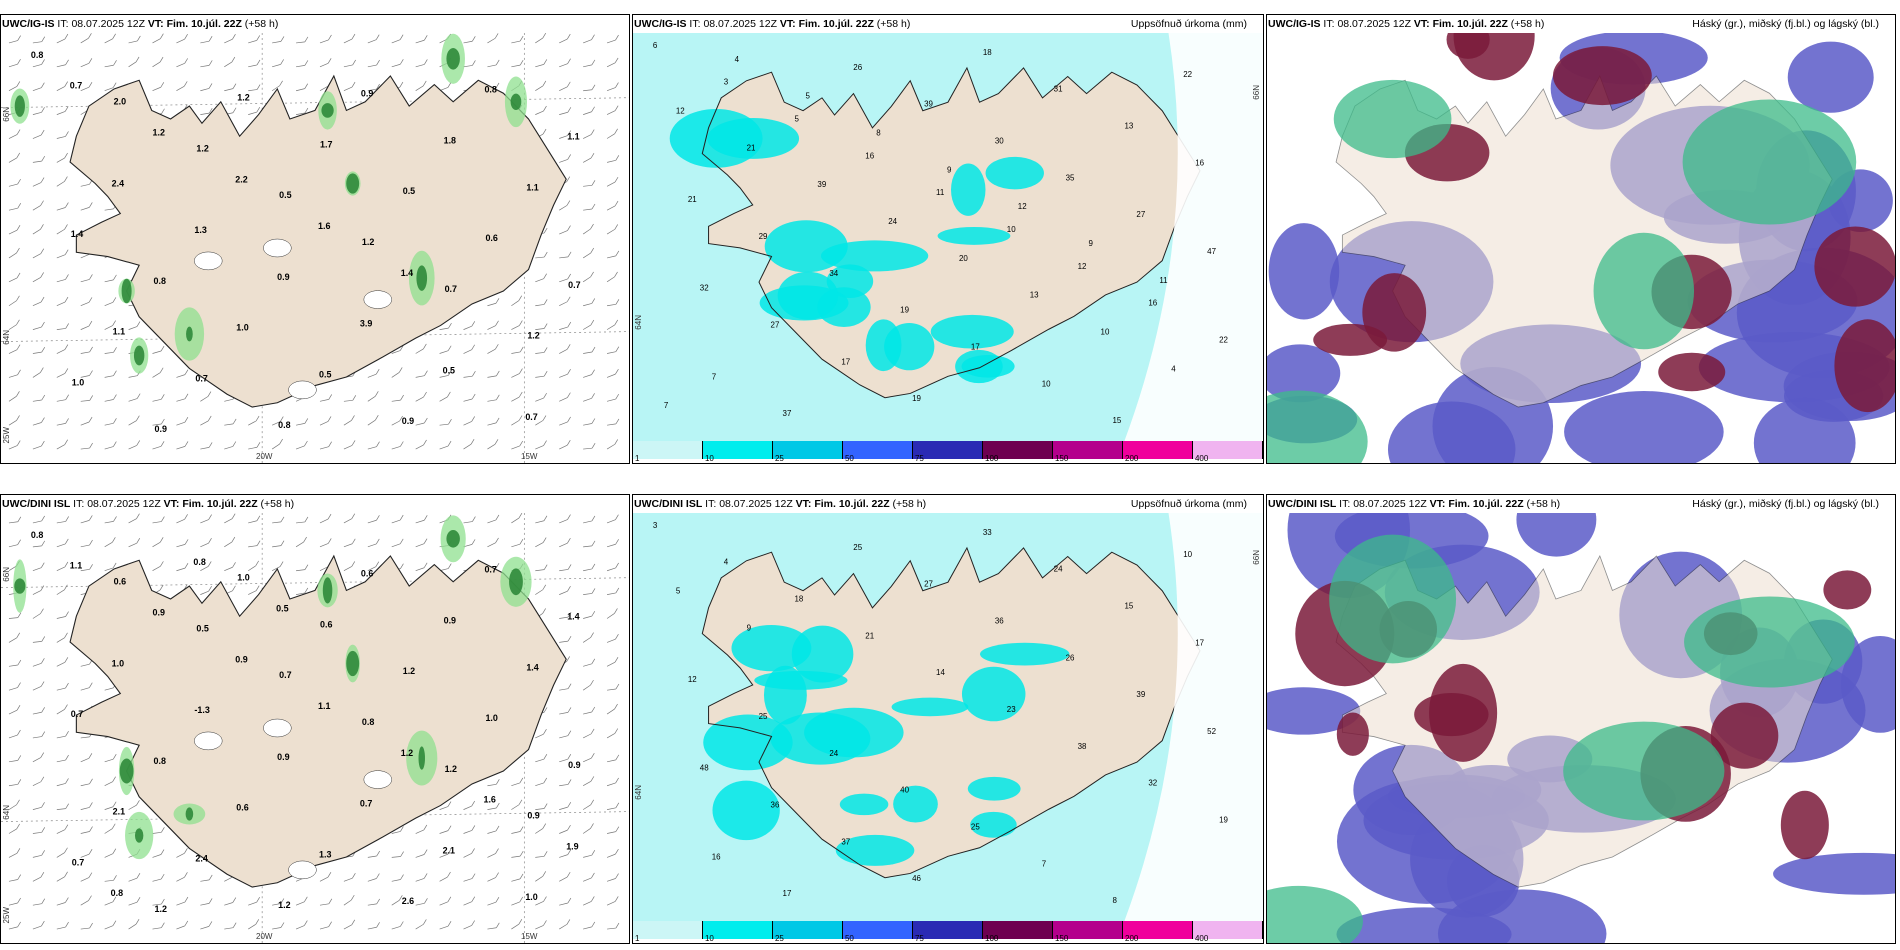 The height and width of the screenshot is (950, 1900). I want to click on precip-value-label: 0.5, so click(285, 195).